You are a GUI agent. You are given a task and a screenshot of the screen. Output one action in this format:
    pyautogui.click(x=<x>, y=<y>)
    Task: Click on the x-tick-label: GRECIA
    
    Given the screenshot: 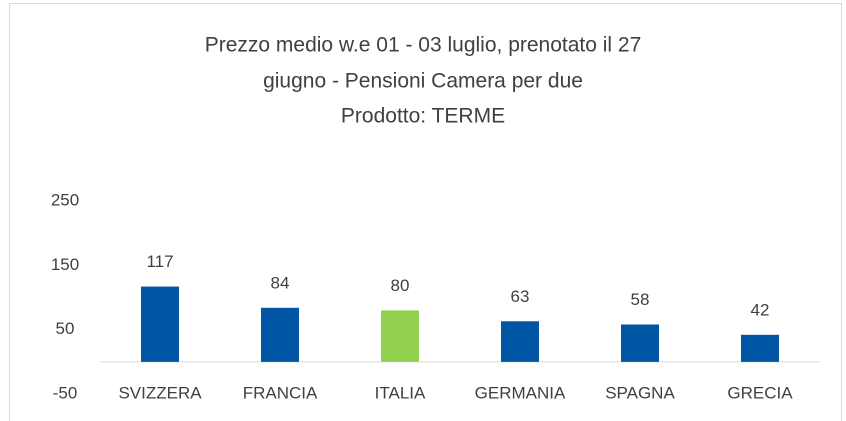 What is the action you would take?
    pyautogui.click(x=760, y=392)
    